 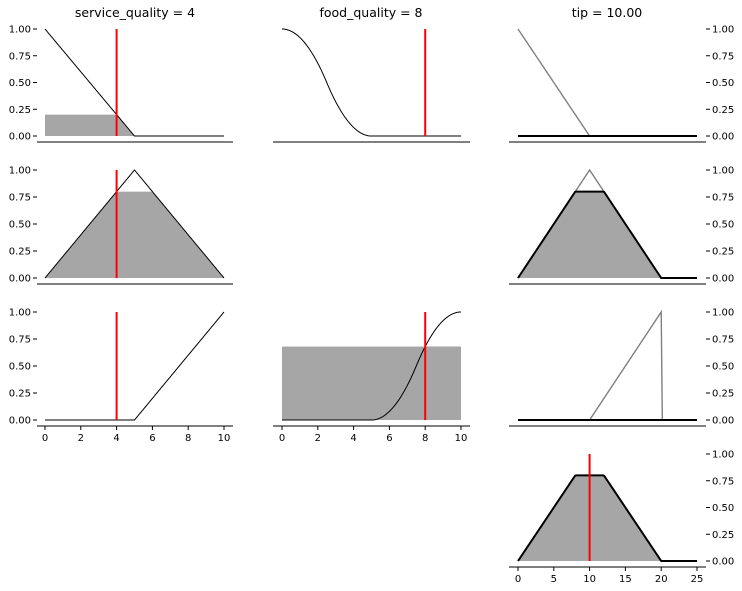 I want to click on service-y-rule-3-tick-label: 0.25, so click(x=20, y=394).